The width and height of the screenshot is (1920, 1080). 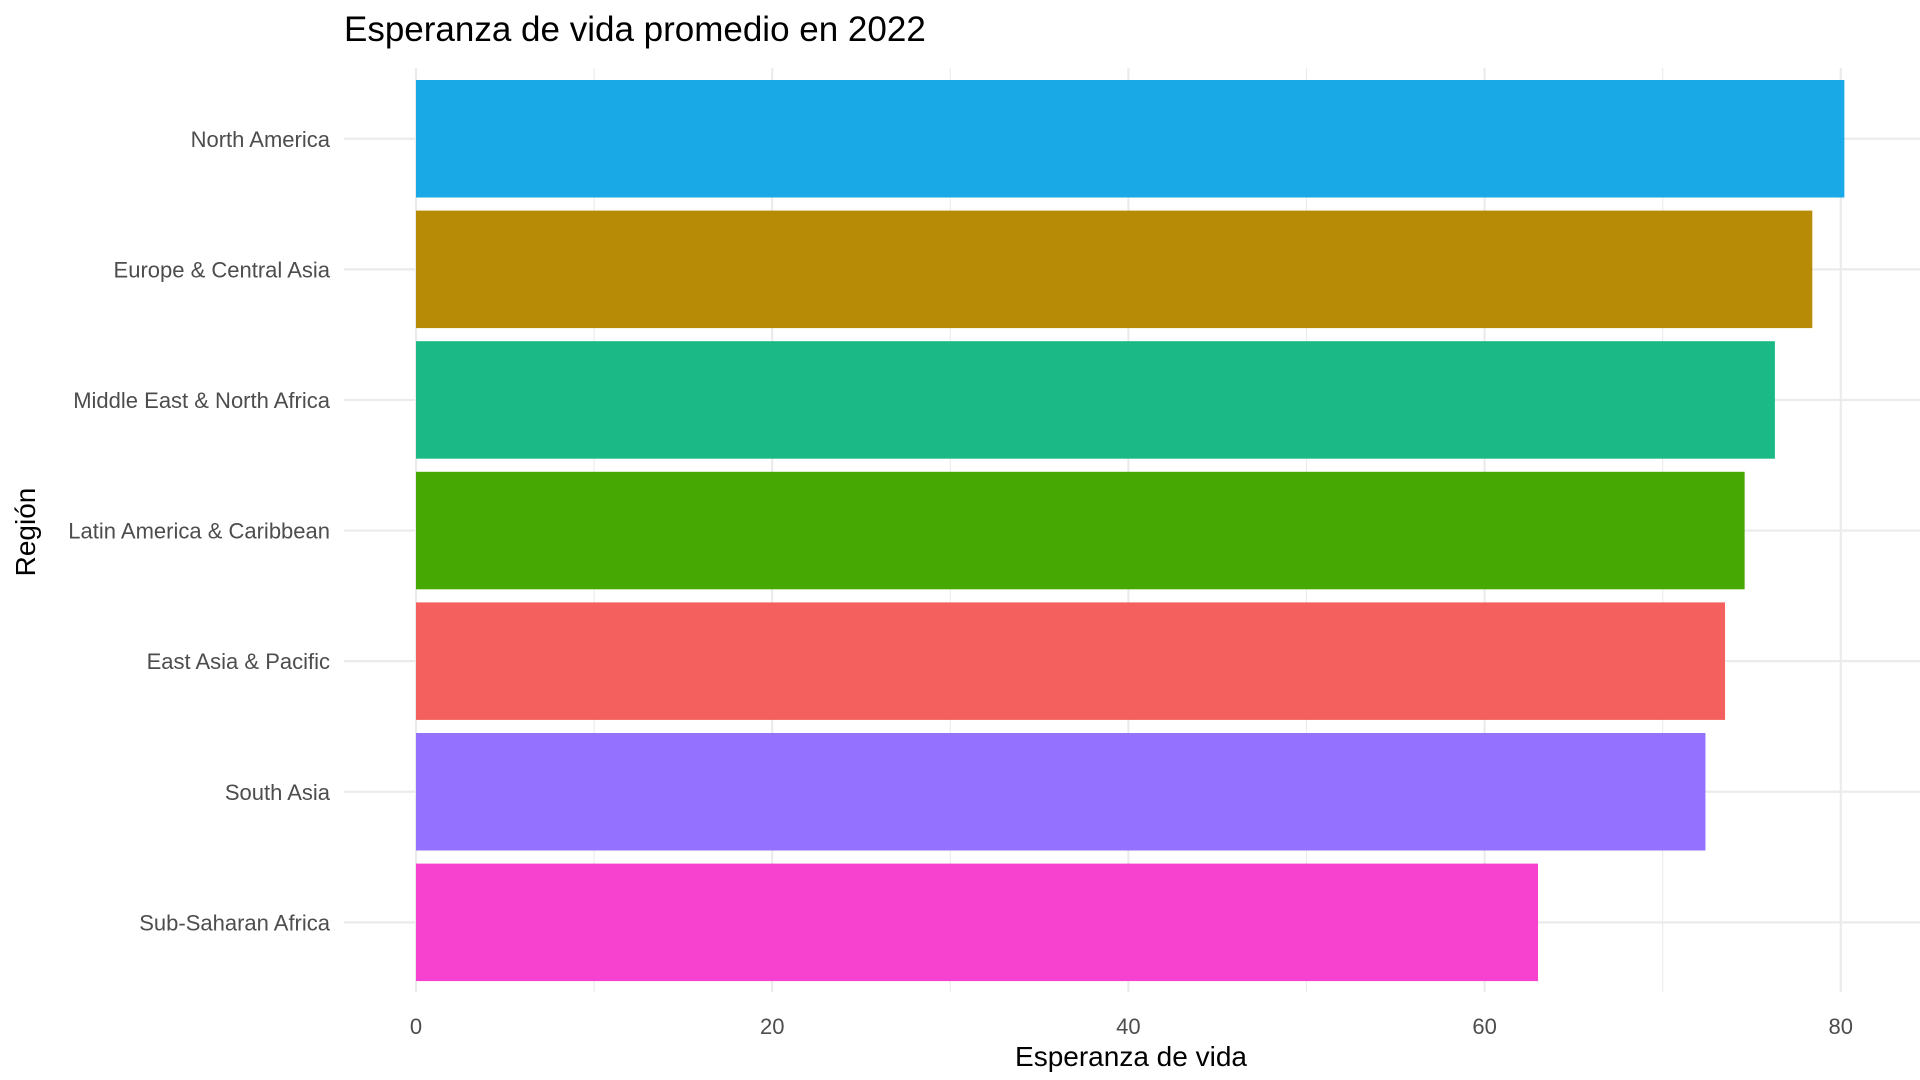 I want to click on bar-middle-east-north-africa, so click(x=1095, y=400).